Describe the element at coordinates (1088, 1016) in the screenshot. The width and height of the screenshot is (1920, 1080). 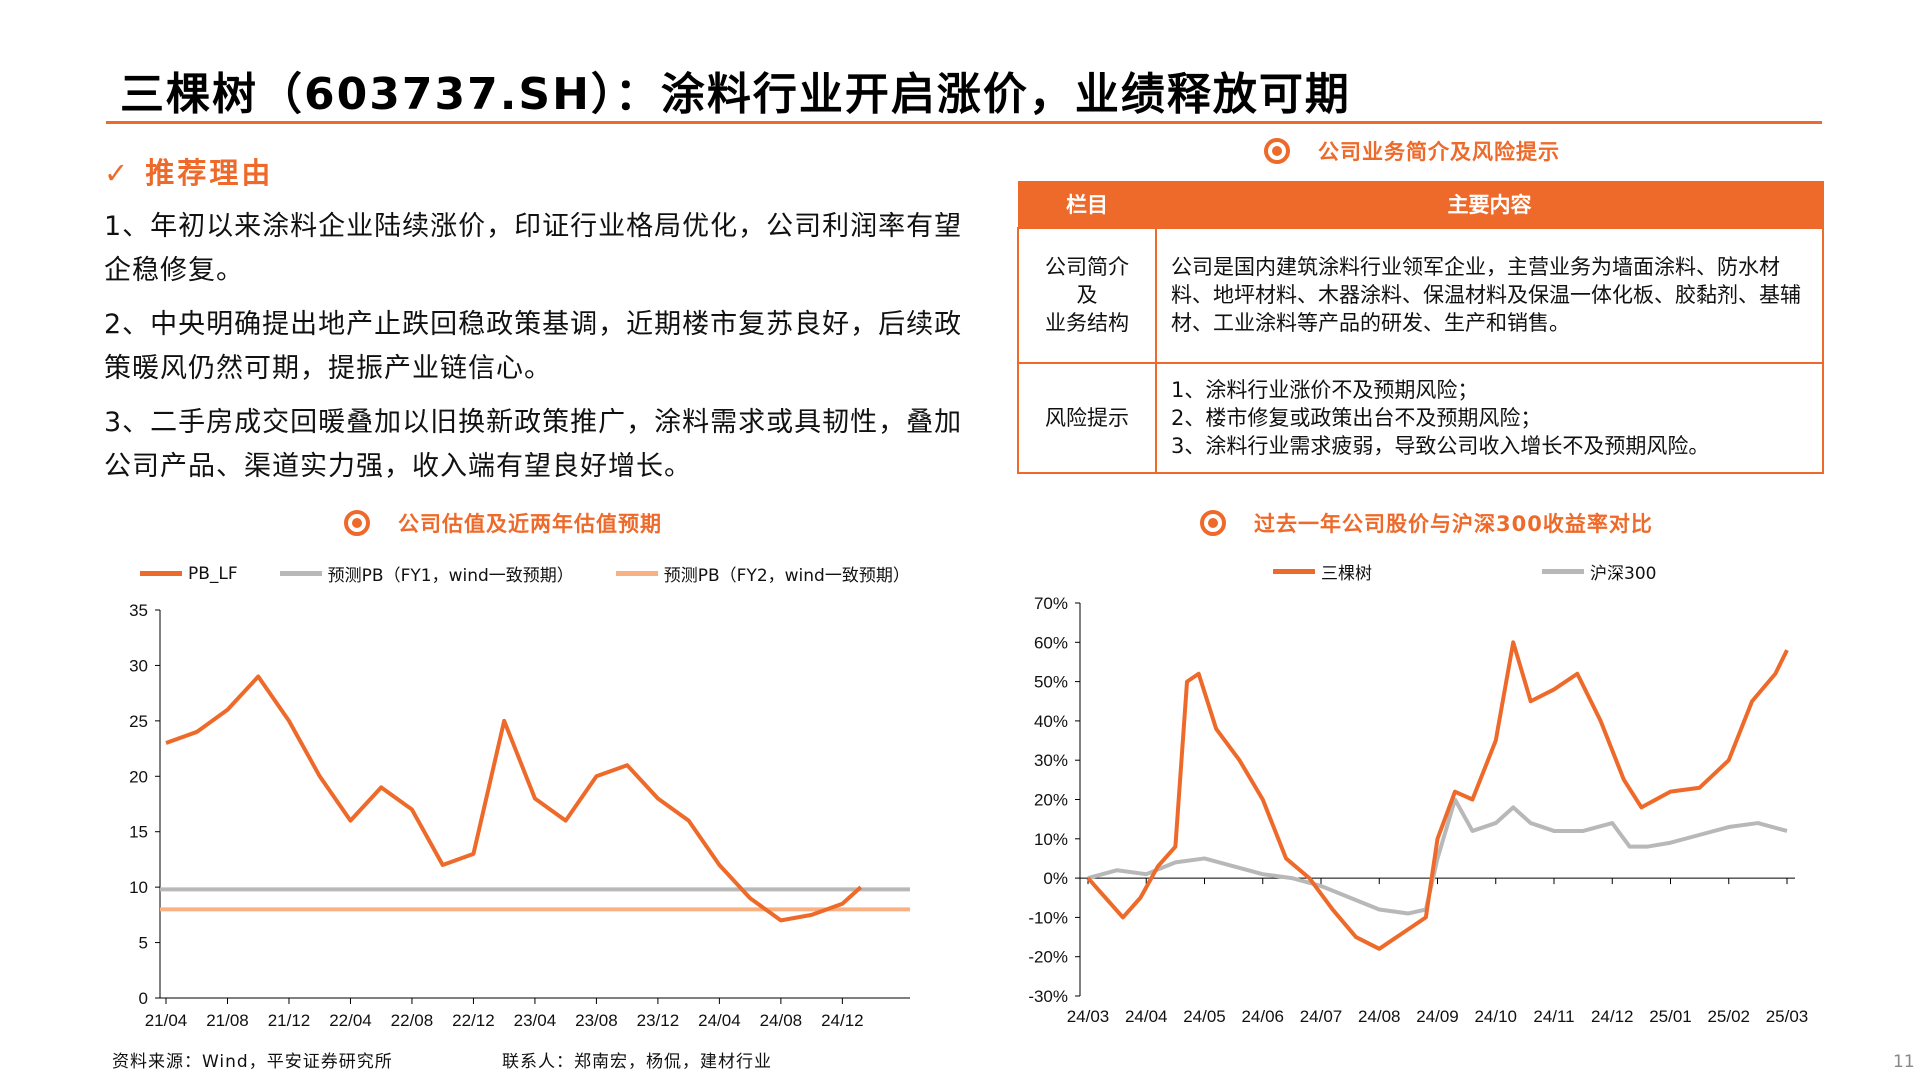
I see `x-tick-label: 24/03` at that location.